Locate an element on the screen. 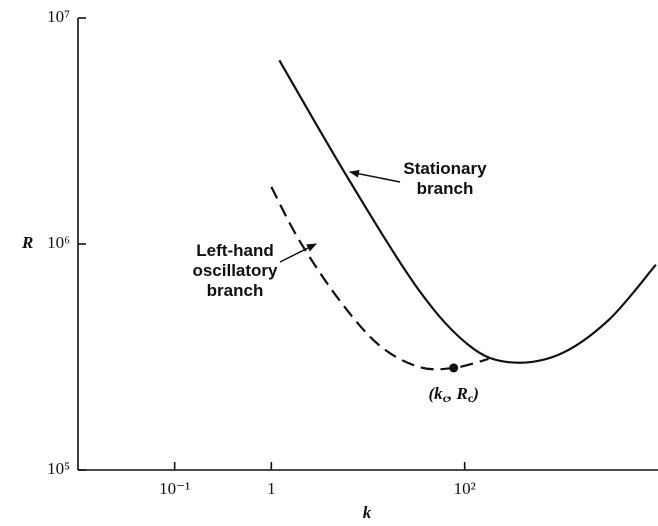 The image size is (658, 526). series-label: Stationary branch is located at coordinates (445, 178).